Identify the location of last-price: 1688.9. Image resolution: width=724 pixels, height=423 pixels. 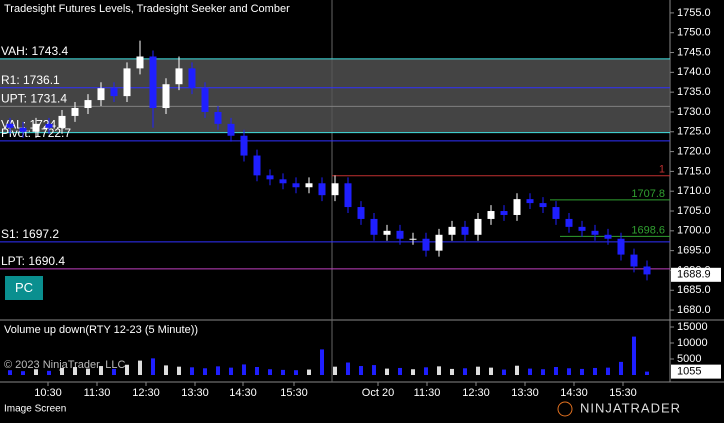
(694, 275).